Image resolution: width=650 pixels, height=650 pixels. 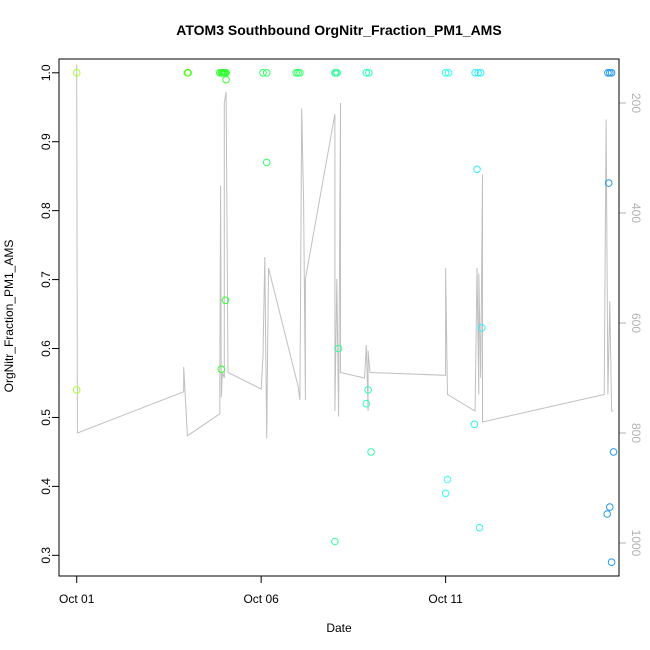 What do you see at coordinates (46, 72) in the screenshot?
I see `y-tick-label-7: 1.0` at bounding box center [46, 72].